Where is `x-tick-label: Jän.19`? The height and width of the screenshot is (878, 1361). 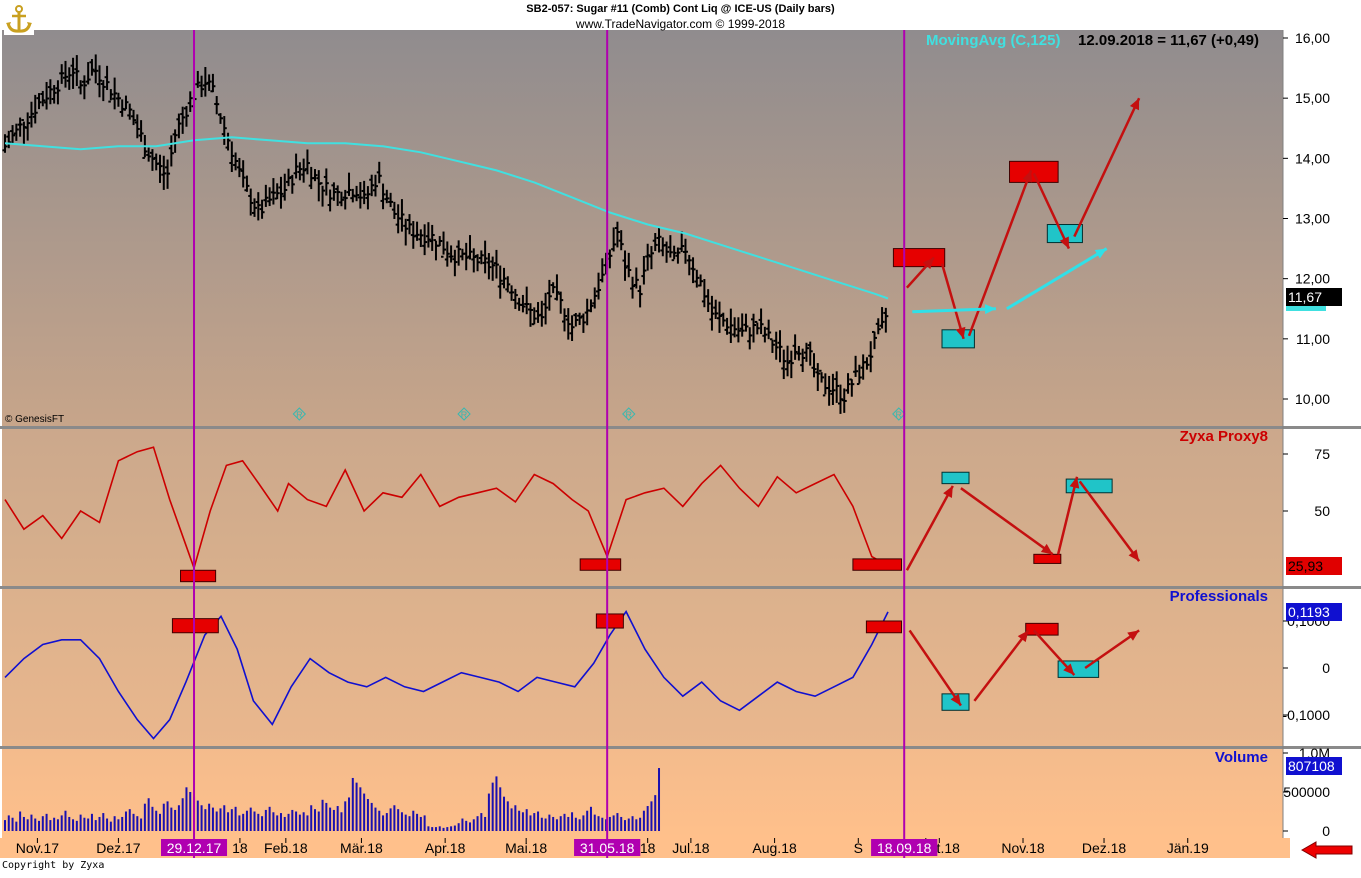 x-tick-label: Jän.19 is located at coordinates (1188, 848).